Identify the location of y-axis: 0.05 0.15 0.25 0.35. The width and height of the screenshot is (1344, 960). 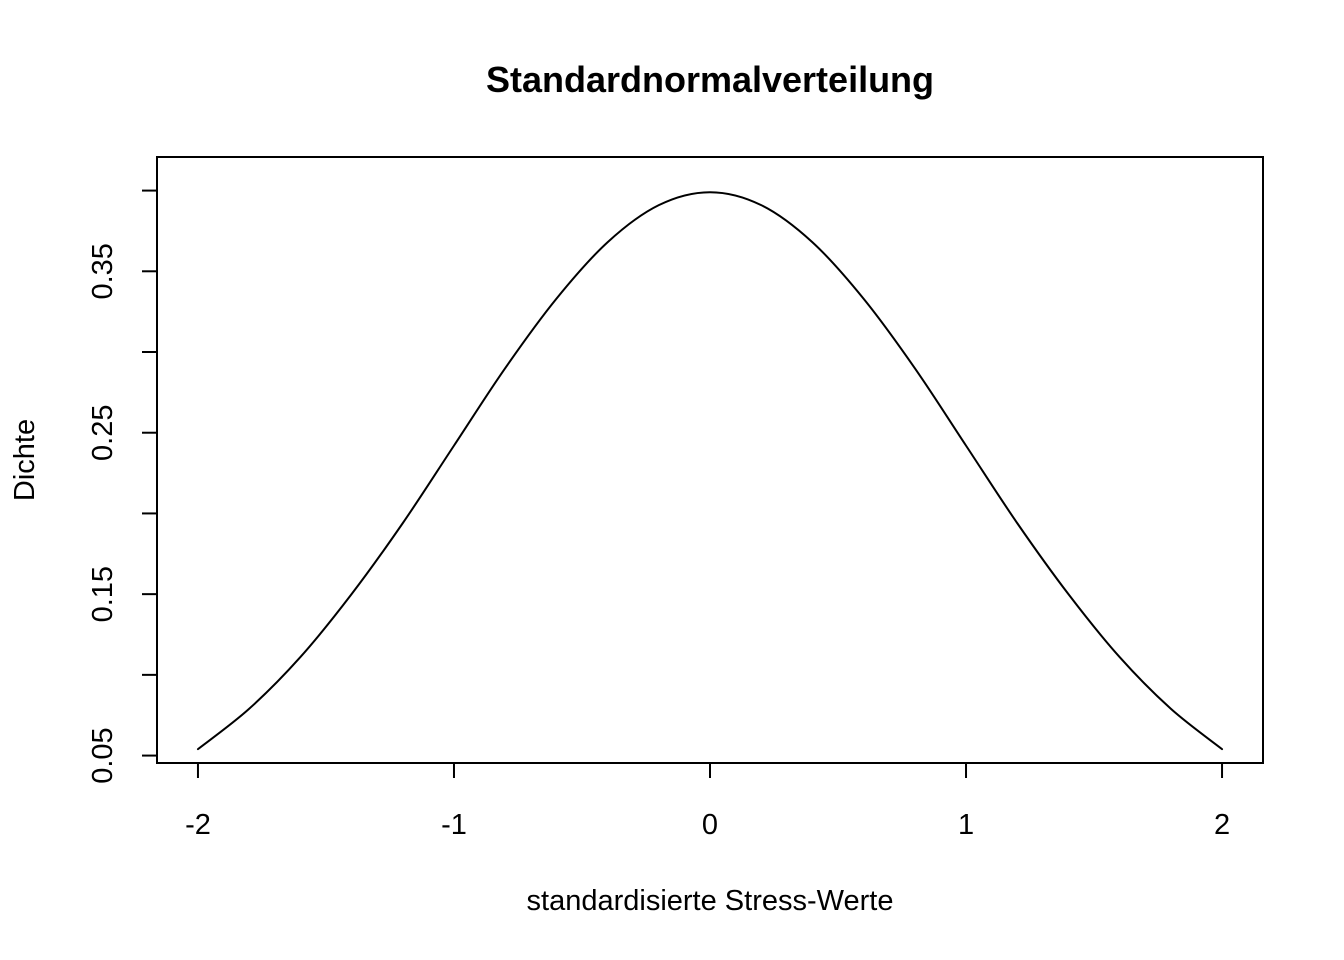
(122, 486).